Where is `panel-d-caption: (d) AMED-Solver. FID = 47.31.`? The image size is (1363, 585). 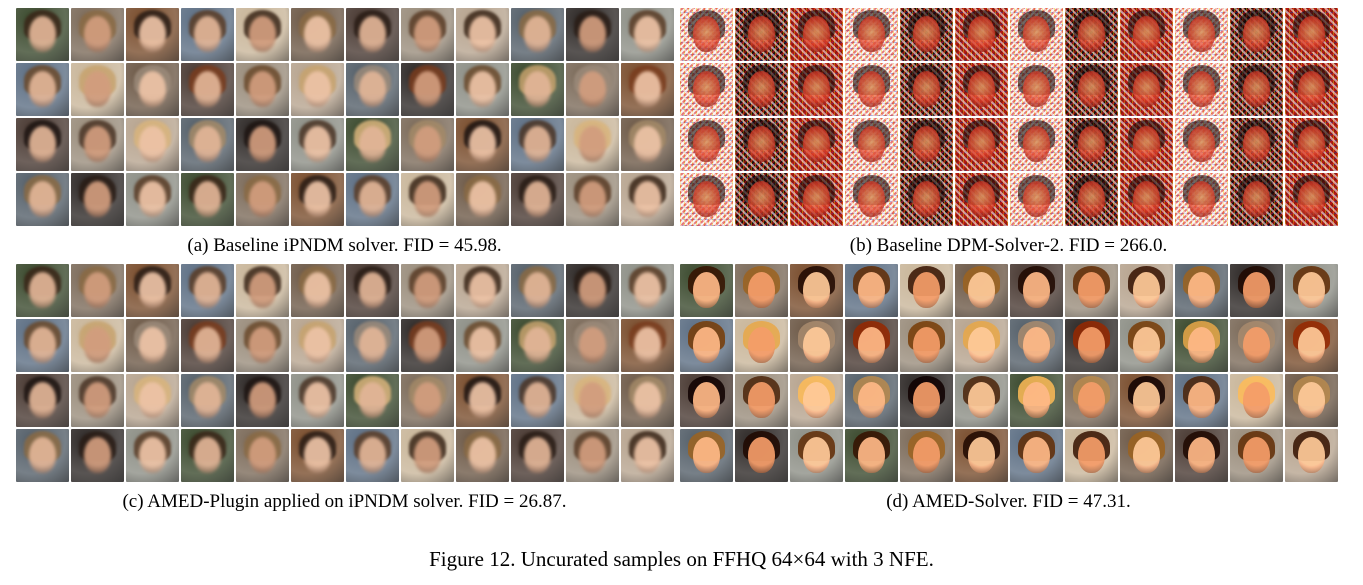 panel-d-caption: (d) AMED-Solver. FID = 47.31. is located at coordinates (1008, 501).